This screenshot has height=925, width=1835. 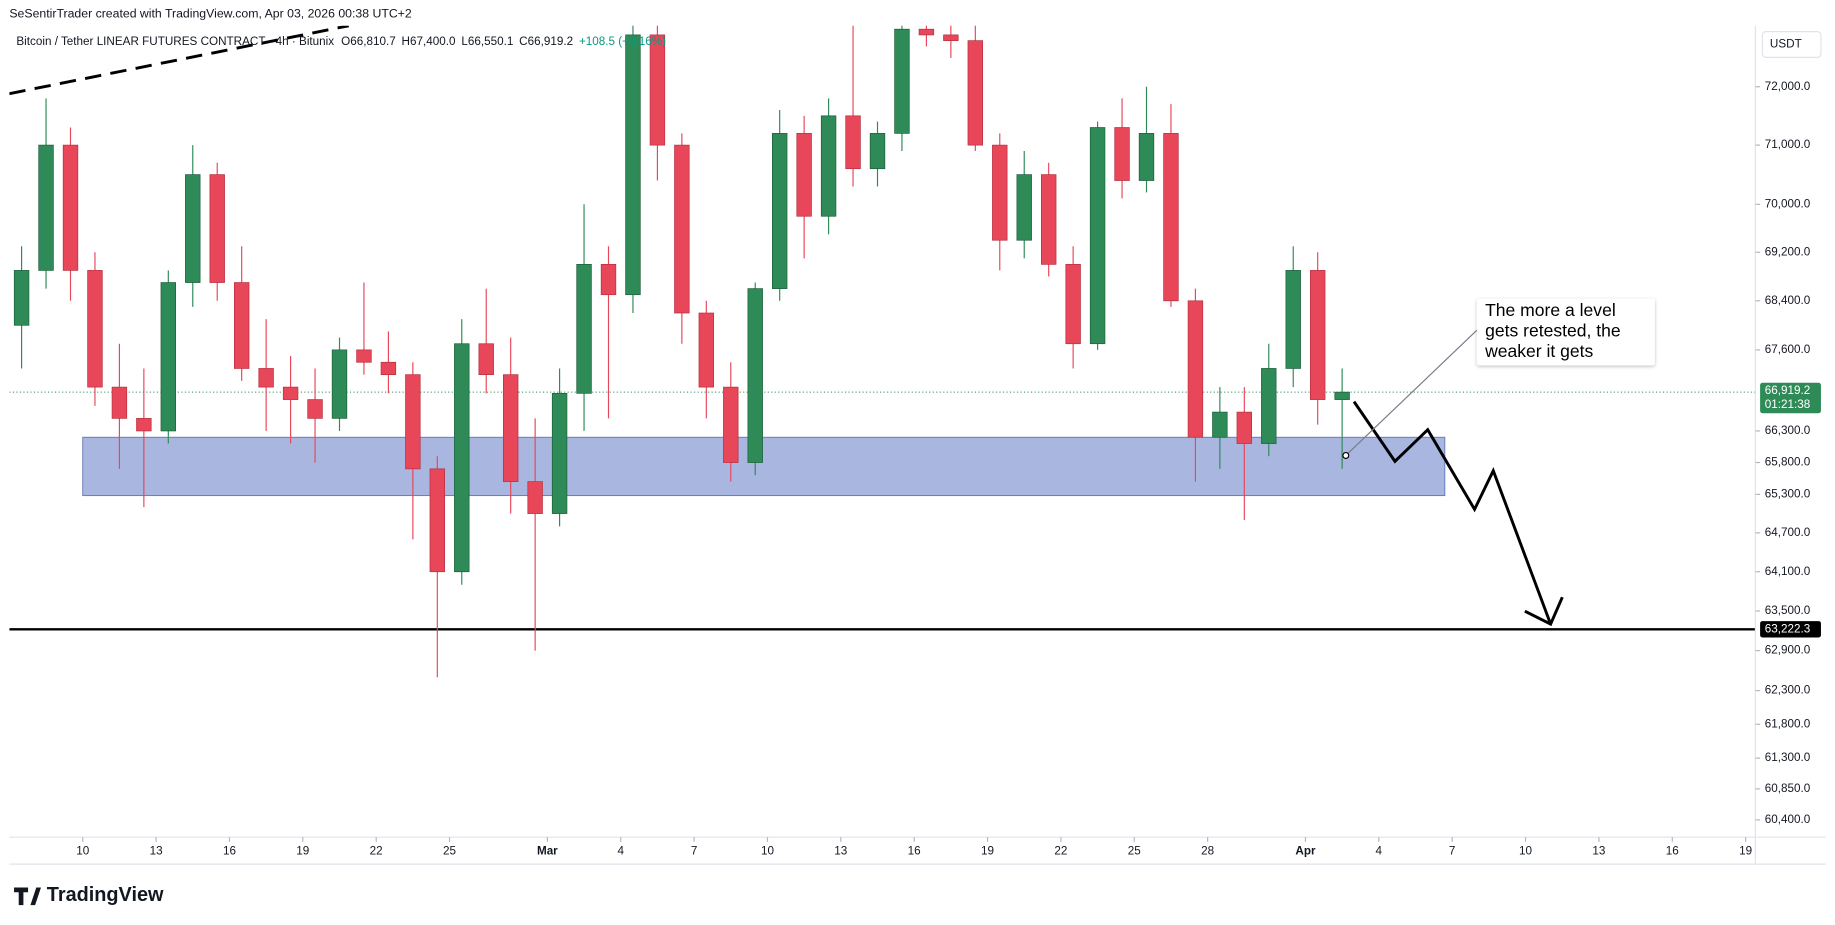 What do you see at coordinates (1379, 850) in the screenshot?
I see `x-tick-label: 4` at bounding box center [1379, 850].